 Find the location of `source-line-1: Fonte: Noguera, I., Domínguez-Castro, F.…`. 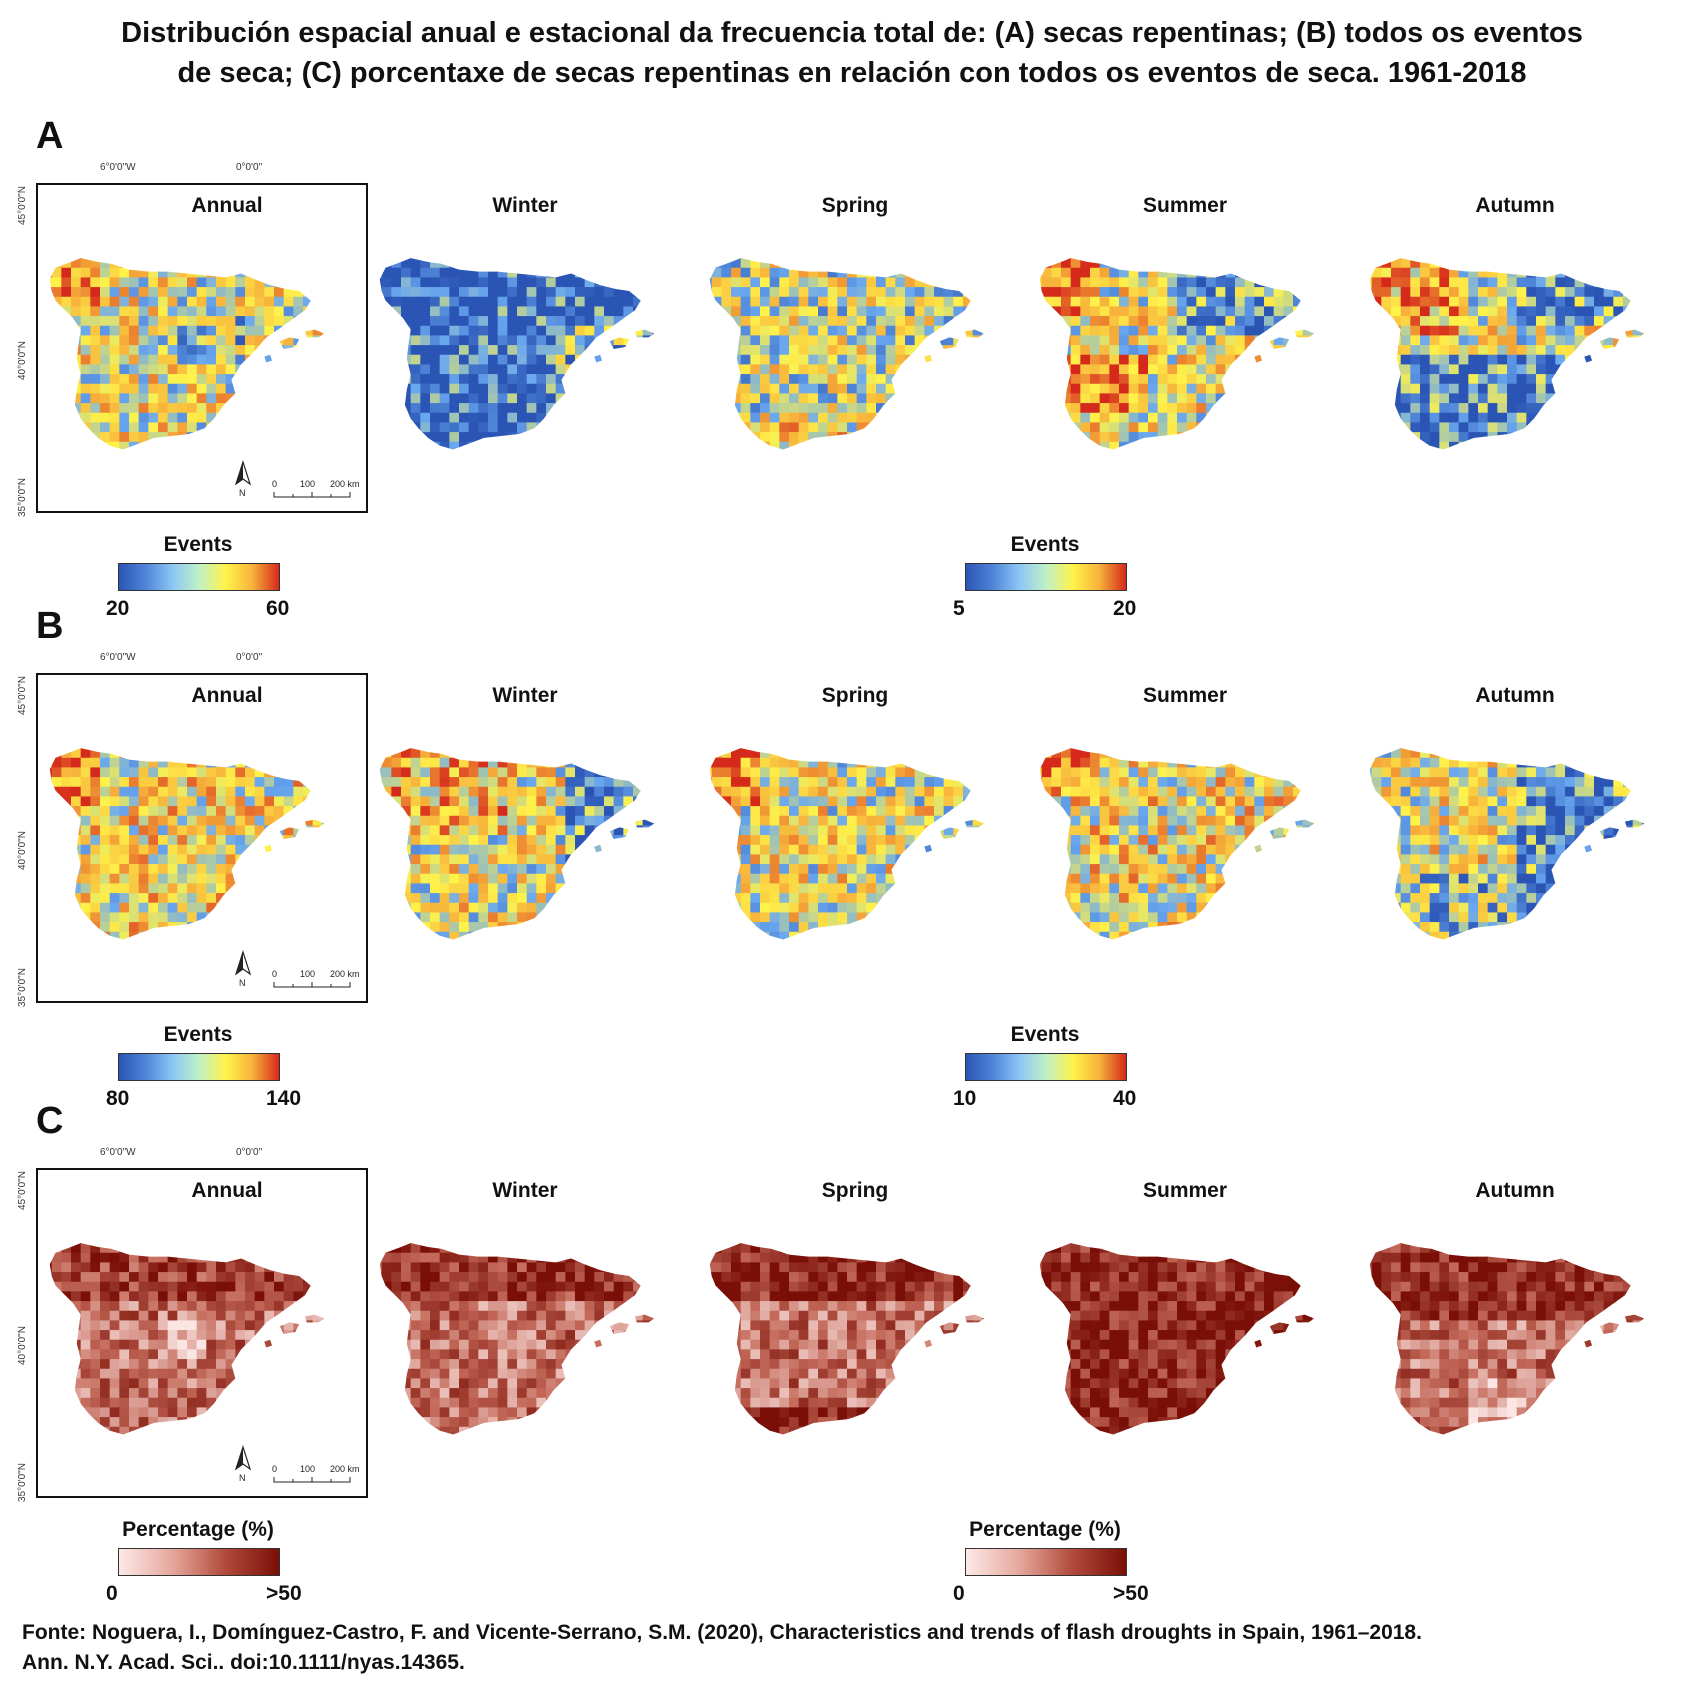

source-line-1: Fonte: Noguera, I., Domínguez-Castro, F.… is located at coordinates (722, 1632).